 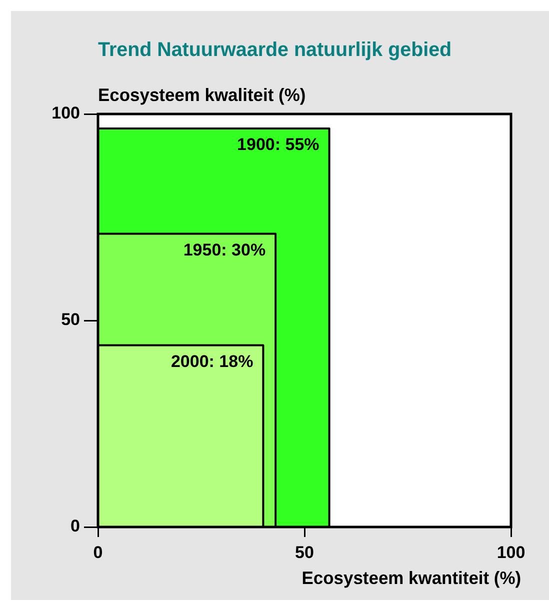 What do you see at coordinates (75, 526) in the screenshot?
I see `y-tick-label: 0` at bounding box center [75, 526].